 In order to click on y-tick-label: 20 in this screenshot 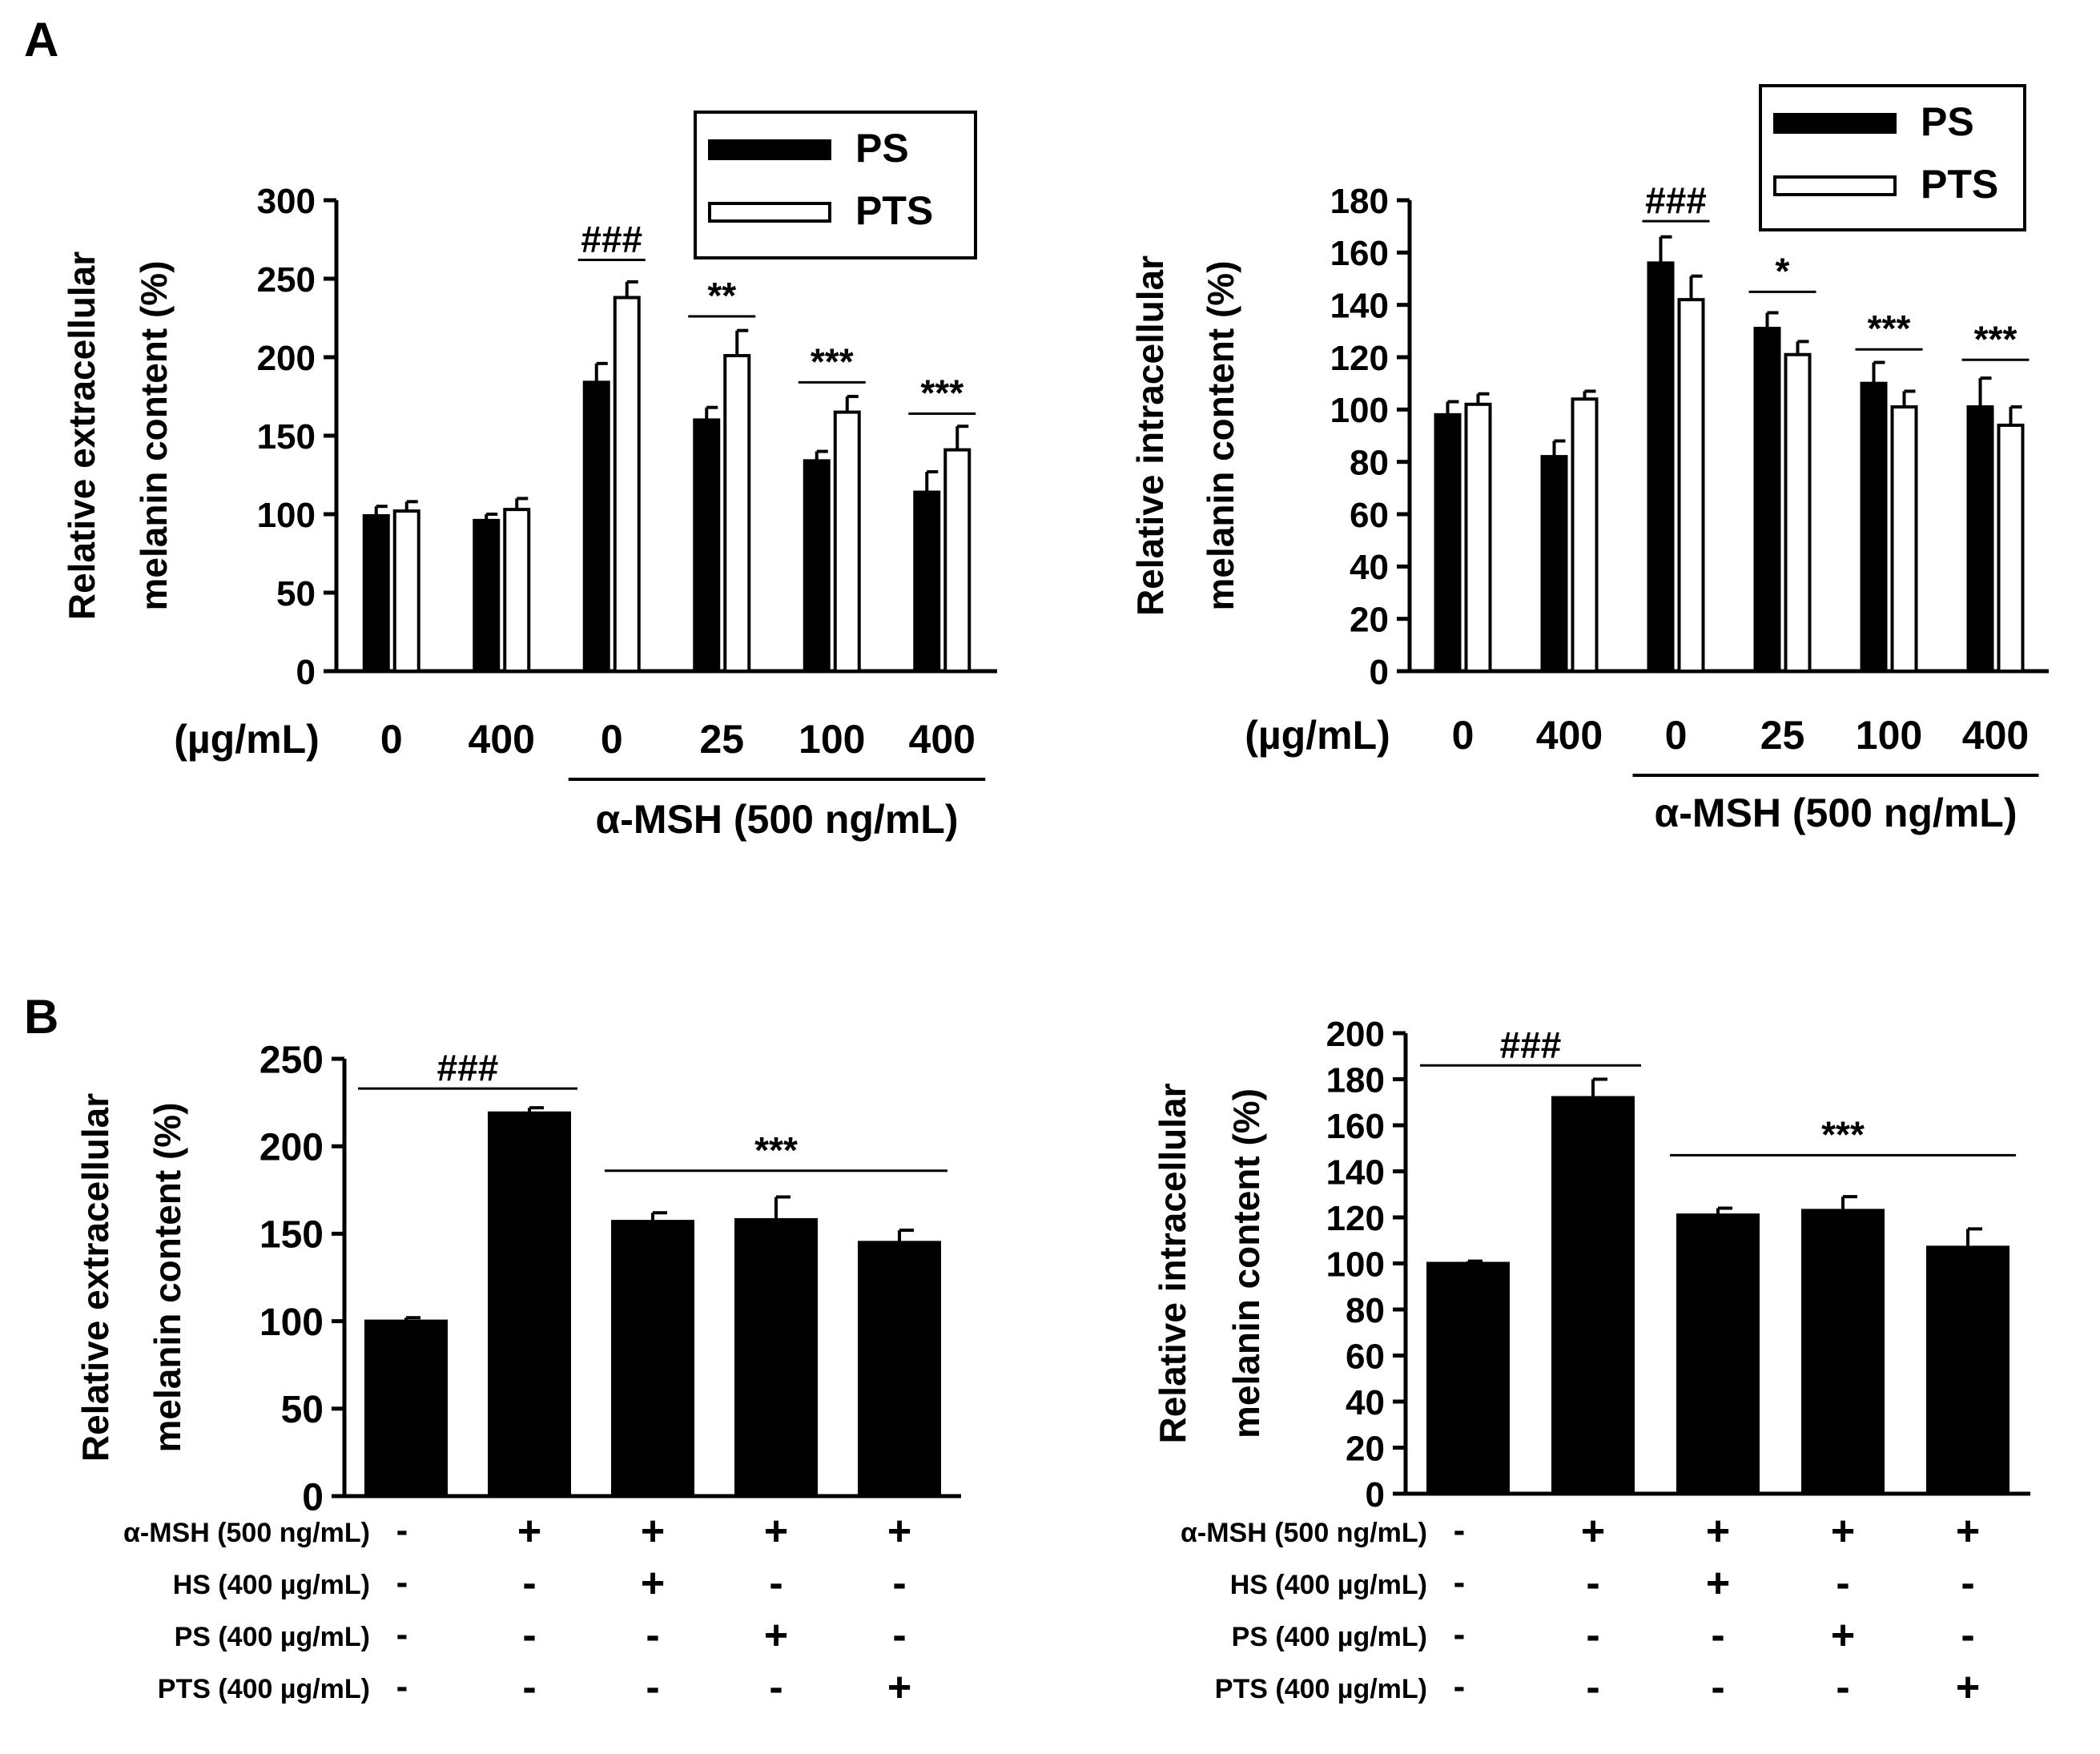, I will do `click(1369, 620)`.